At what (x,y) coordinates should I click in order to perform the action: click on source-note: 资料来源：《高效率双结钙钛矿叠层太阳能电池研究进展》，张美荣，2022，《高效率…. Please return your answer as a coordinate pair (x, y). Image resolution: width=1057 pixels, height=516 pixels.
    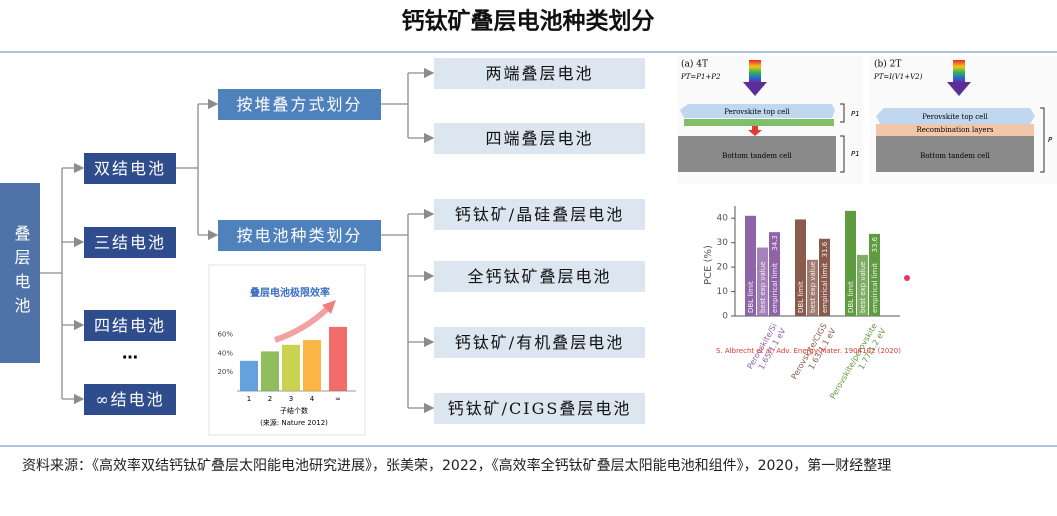
    Looking at the image, I should click on (457, 466).